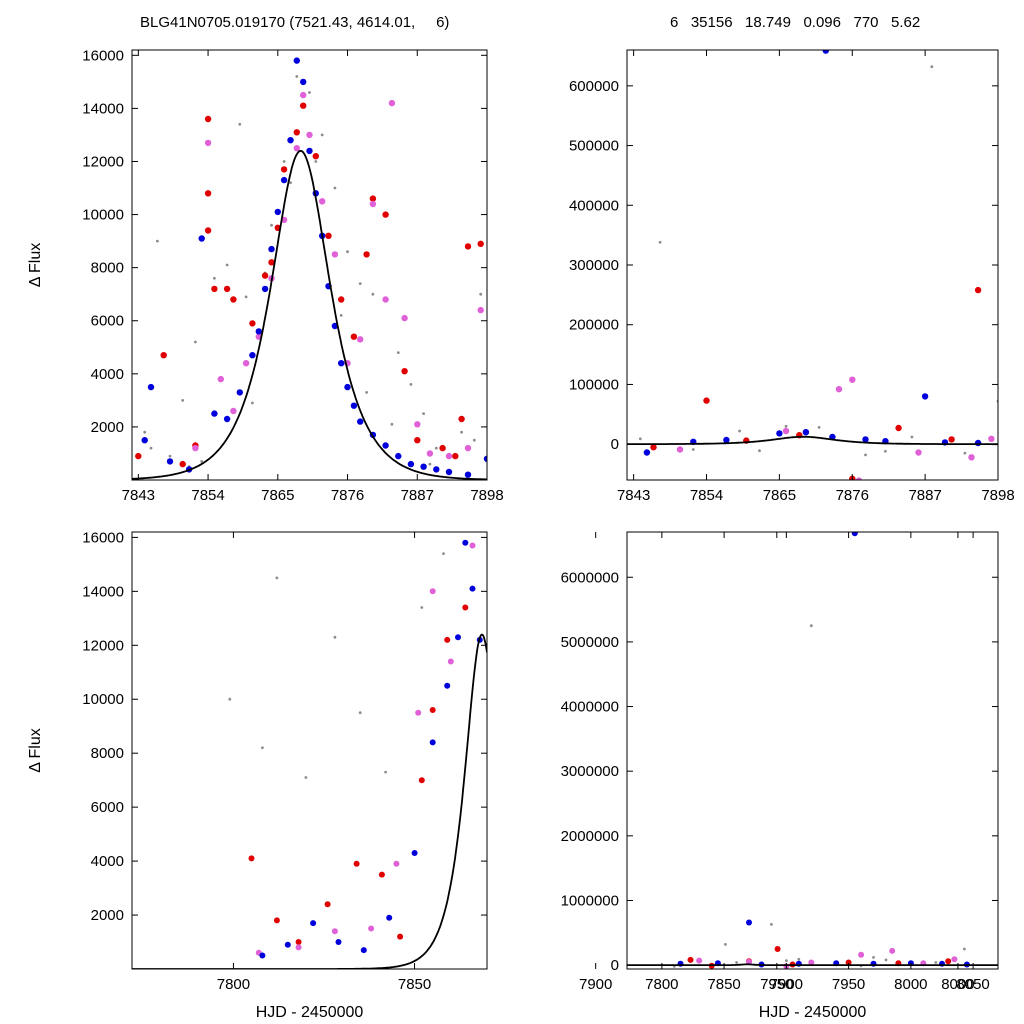 Image resolution: width=1024 pixels, height=1024 pixels. What do you see at coordinates (723, 984) in the screenshot?
I see `x-tick-label: 7850` at bounding box center [723, 984].